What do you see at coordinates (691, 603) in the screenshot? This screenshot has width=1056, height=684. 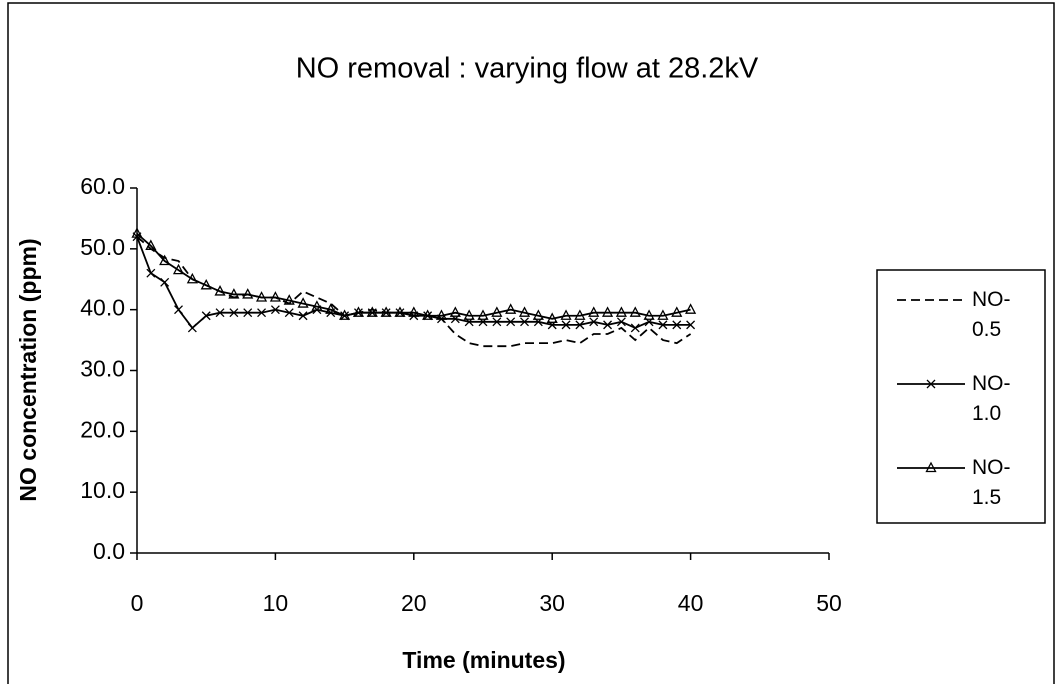 I see `x-tick-label: 40` at bounding box center [691, 603].